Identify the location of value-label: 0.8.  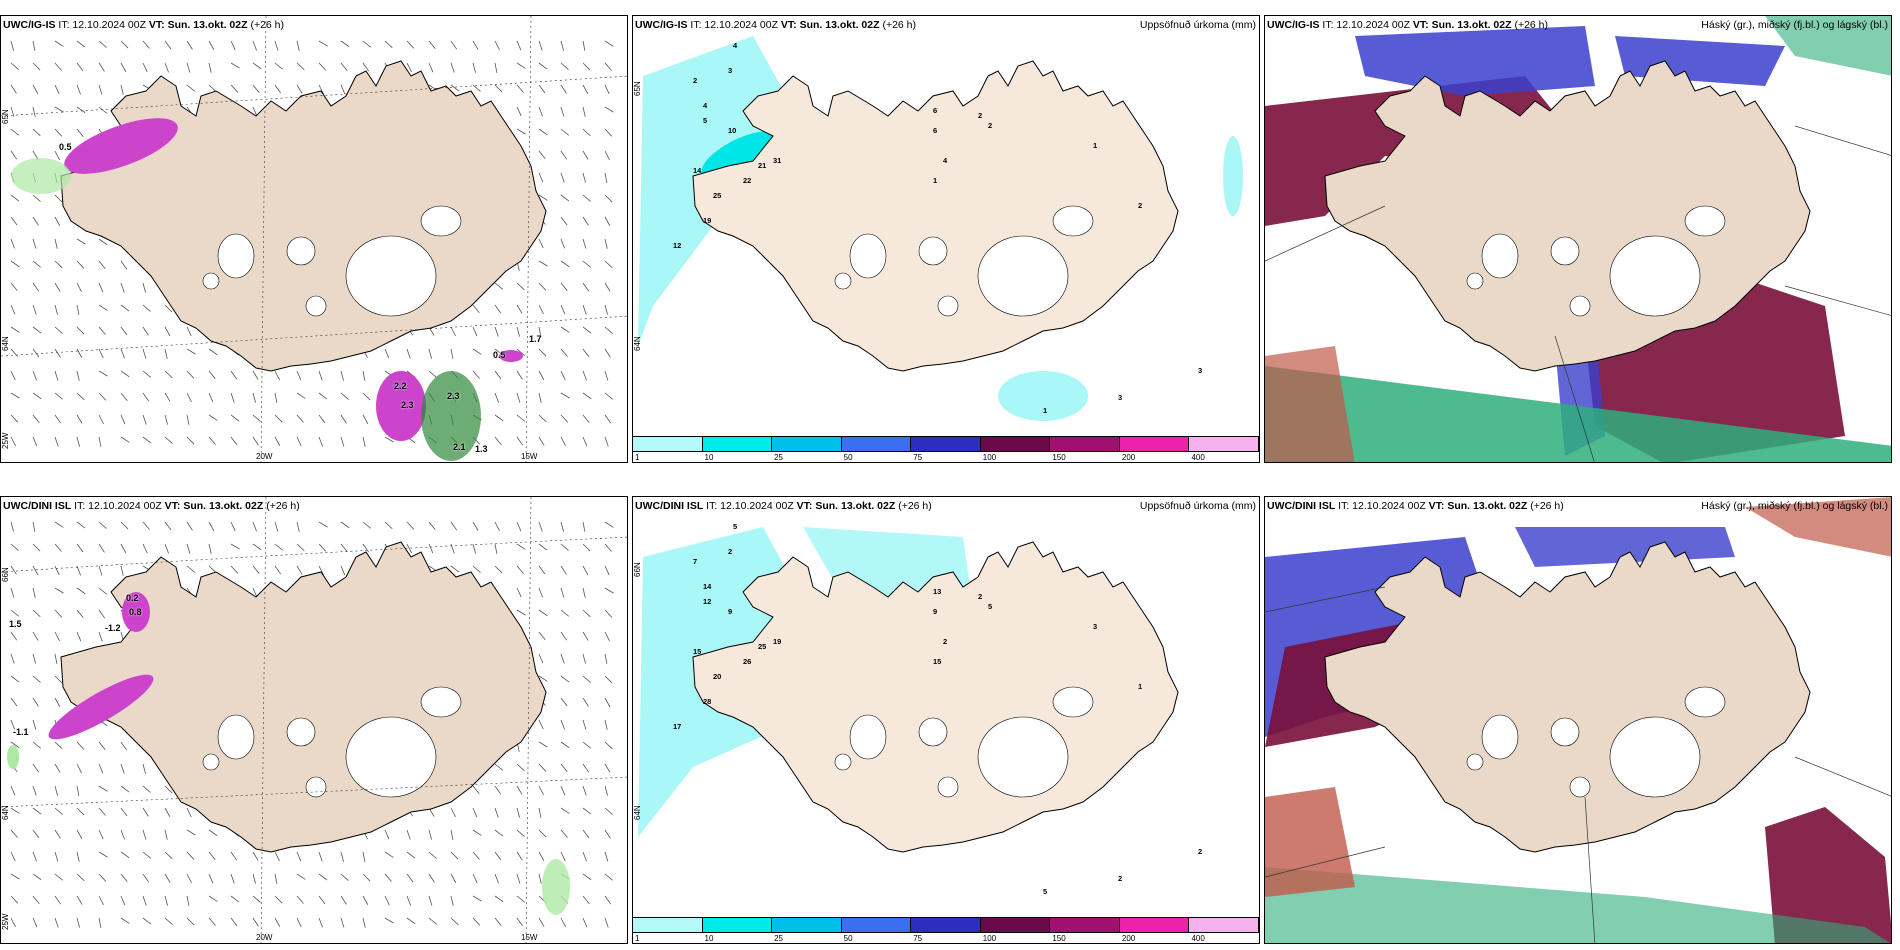
(135, 612).